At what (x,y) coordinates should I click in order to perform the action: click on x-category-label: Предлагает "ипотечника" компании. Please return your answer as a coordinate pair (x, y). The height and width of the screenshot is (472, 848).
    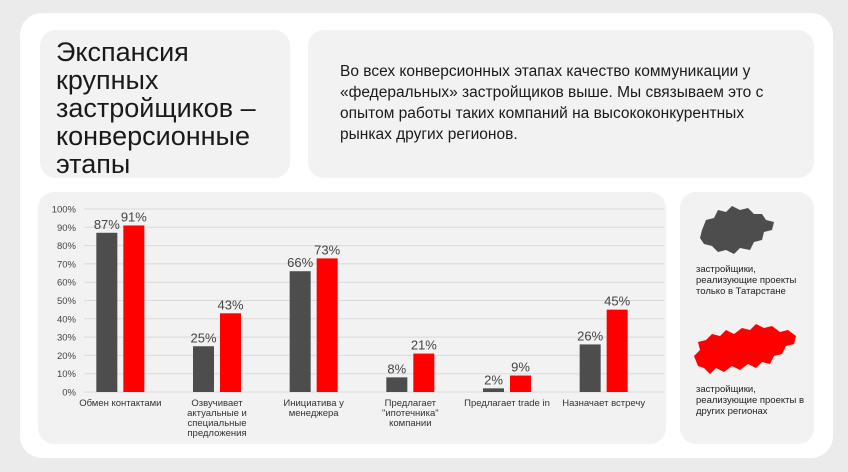
    Looking at the image, I should click on (410, 413).